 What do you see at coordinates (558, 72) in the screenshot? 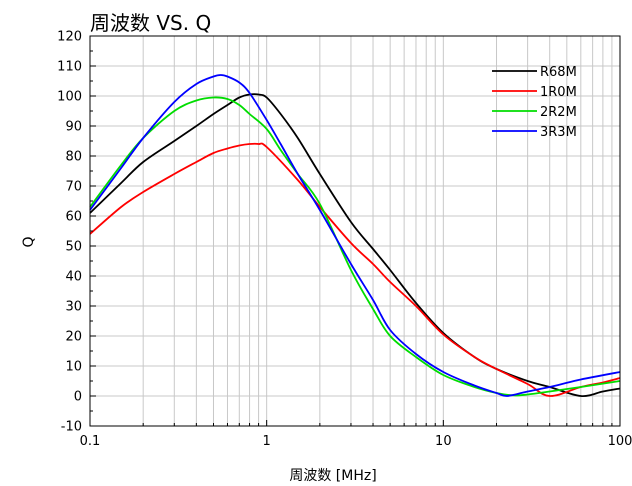
I see `legend-label-r68m: R68M` at bounding box center [558, 72].